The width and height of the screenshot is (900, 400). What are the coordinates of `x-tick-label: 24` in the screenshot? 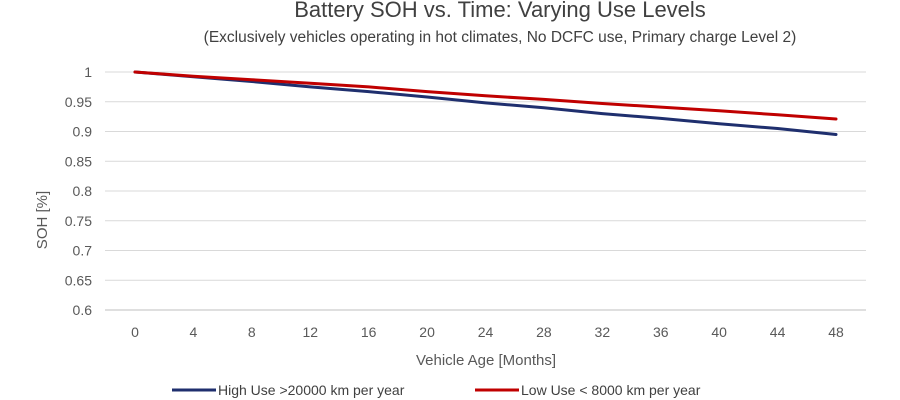 It's located at (486, 332).